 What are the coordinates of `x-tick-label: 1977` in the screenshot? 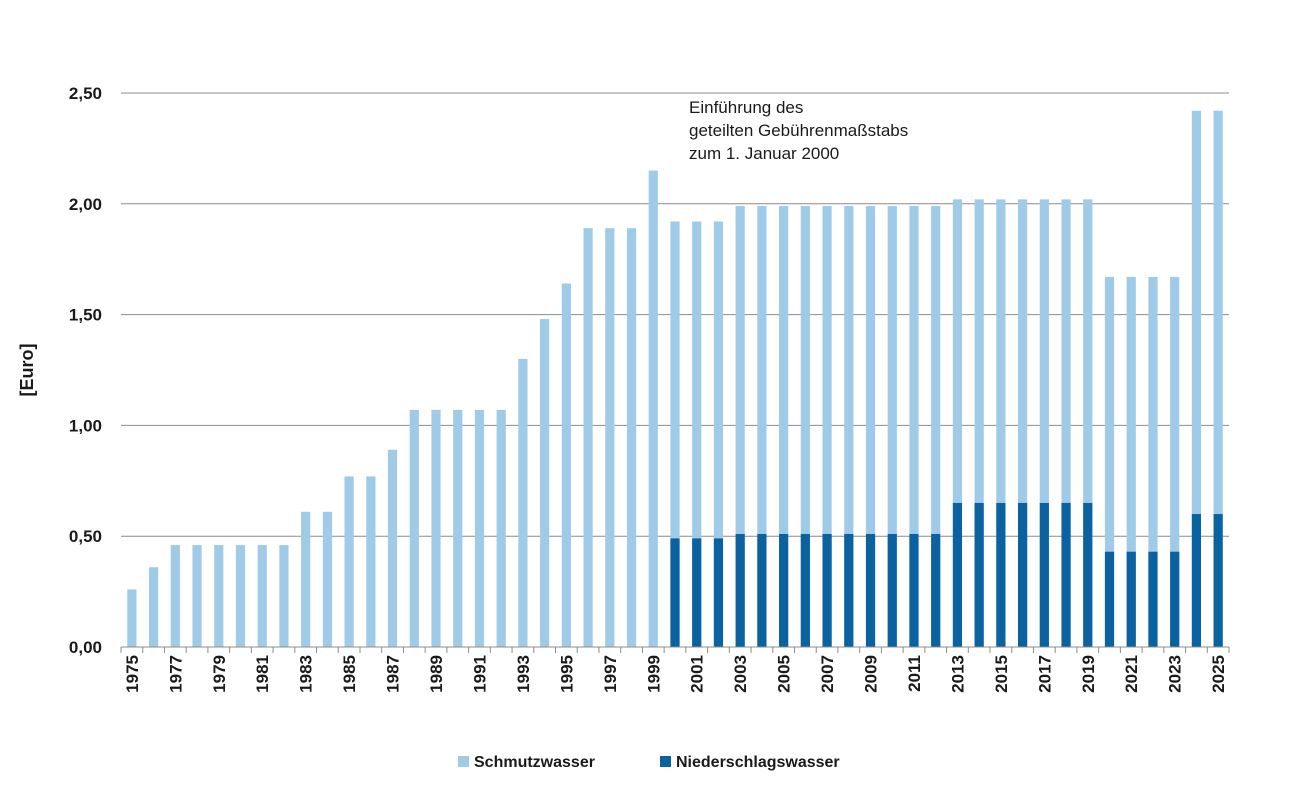 It's located at (175, 674).